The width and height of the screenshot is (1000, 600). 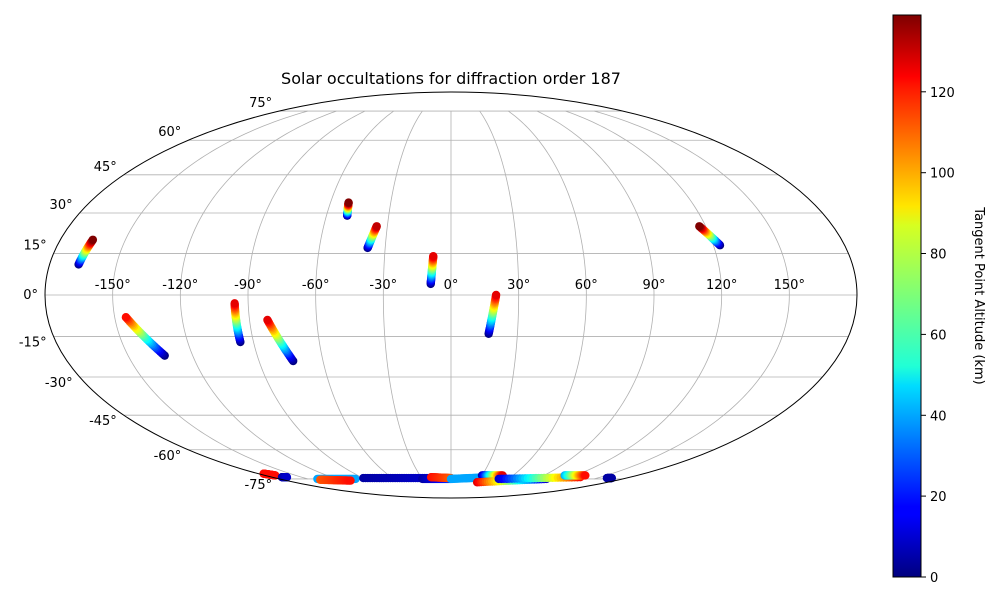 I want to click on x-tick-label: 120°, so click(x=721, y=285).